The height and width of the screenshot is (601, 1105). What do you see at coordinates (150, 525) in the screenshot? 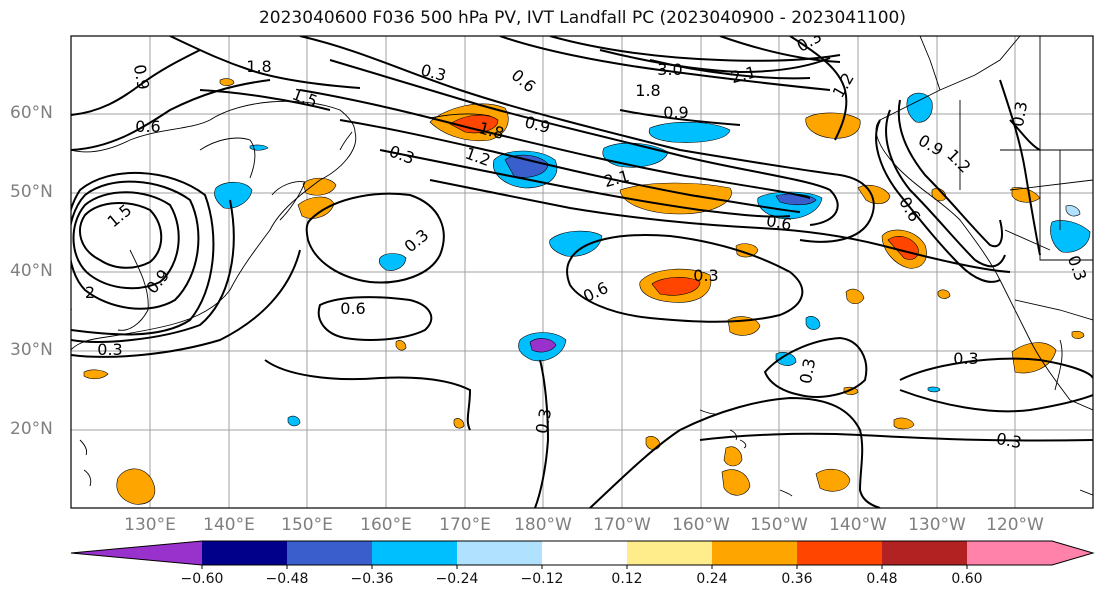
I see `lon-label: 130°E` at bounding box center [150, 525].